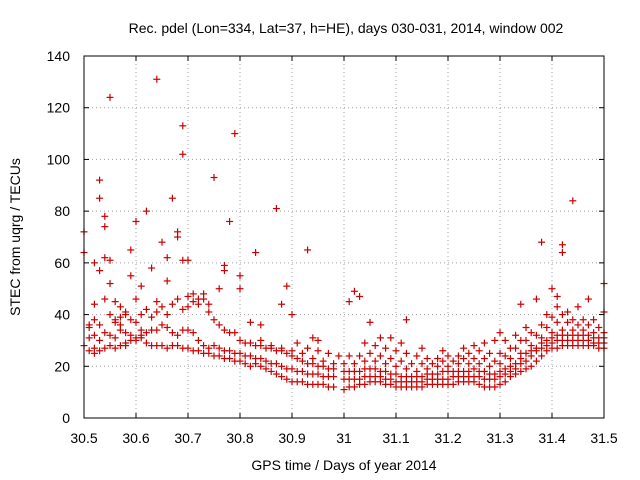 This screenshot has height=480, width=640. What do you see at coordinates (135, 438) in the screenshot?
I see `x-tick-label: 30.6` at bounding box center [135, 438].